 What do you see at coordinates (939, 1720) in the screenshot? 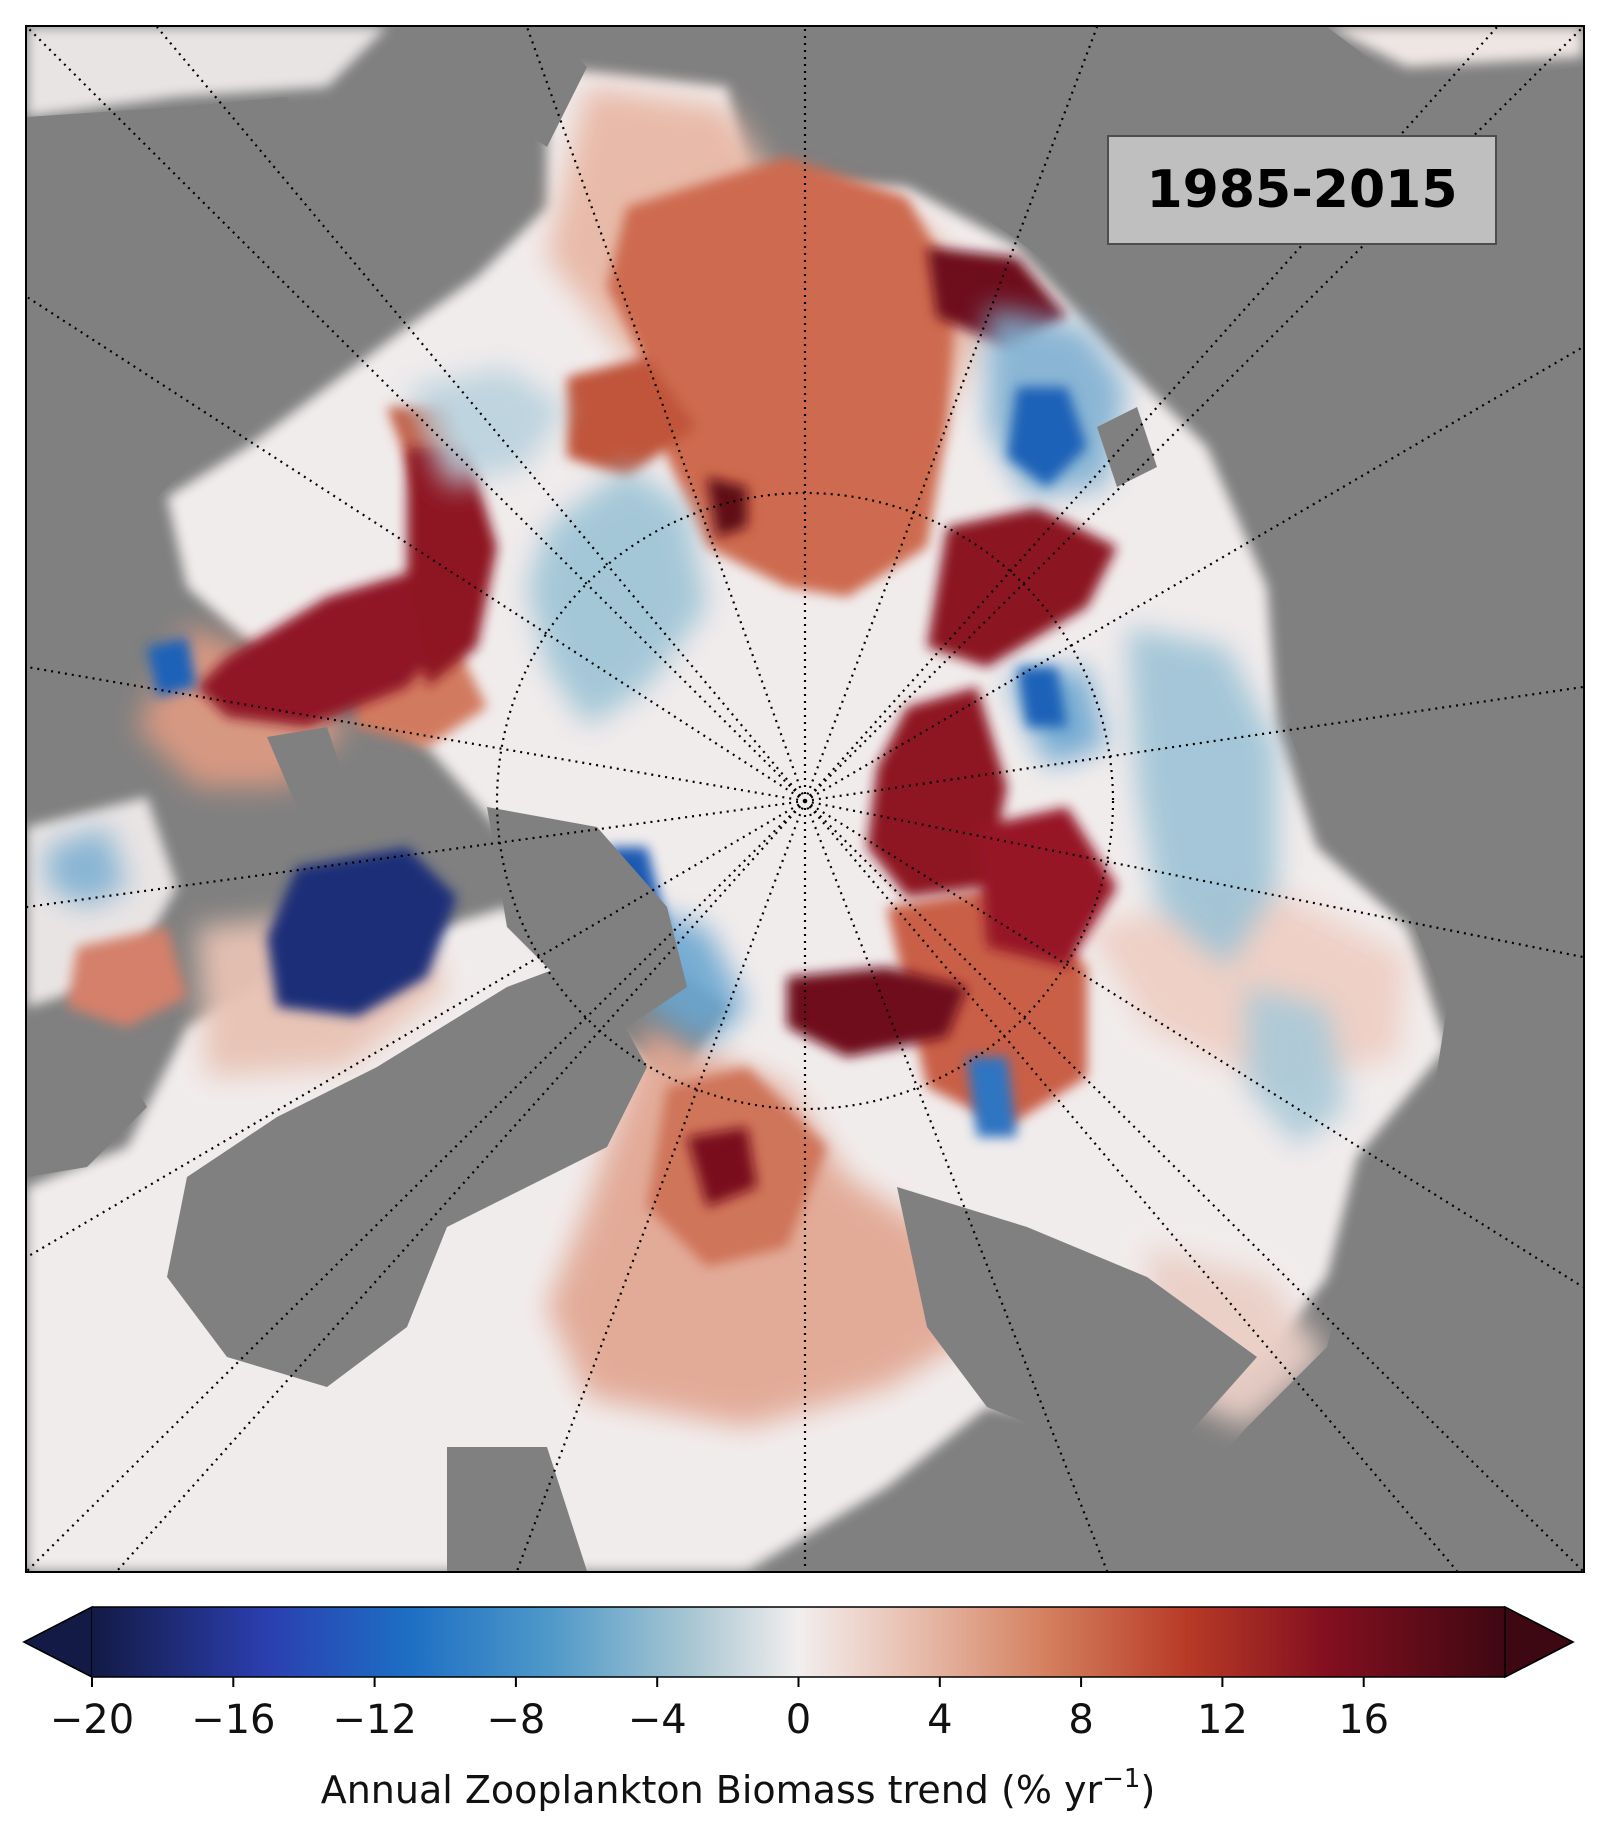
I see `colorbar-tick-label: 4` at bounding box center [939, 1720].